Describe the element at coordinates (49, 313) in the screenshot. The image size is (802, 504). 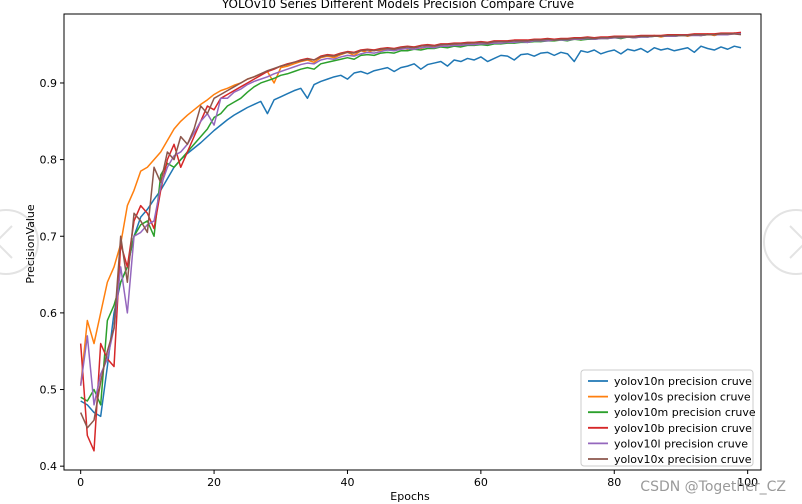
I see `y-tick-label: 0.6` at that location.